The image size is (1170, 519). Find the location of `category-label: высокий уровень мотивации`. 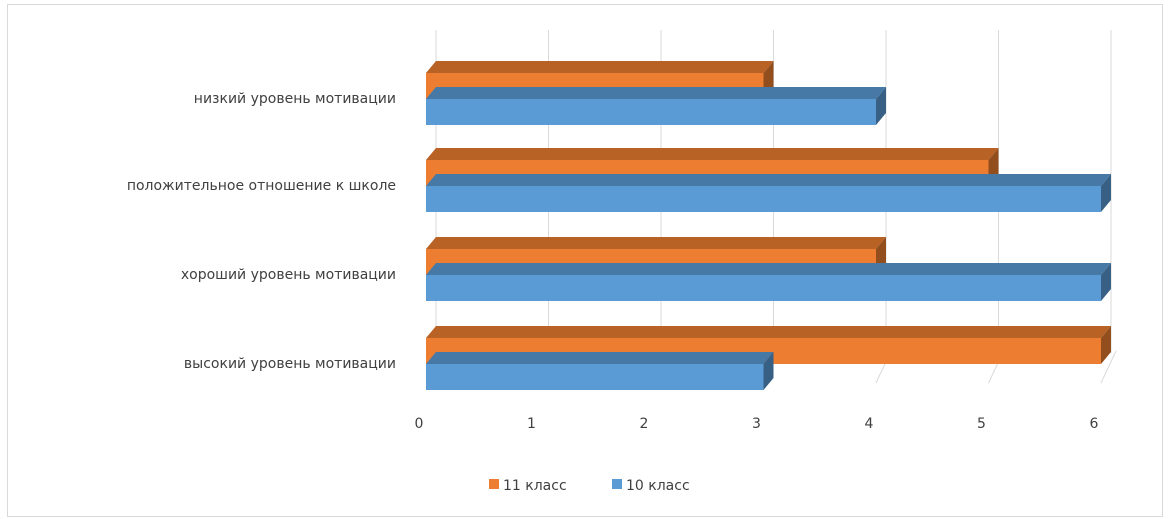

category-label: высокий уровень мотивации is located at coordinates (290, 364).